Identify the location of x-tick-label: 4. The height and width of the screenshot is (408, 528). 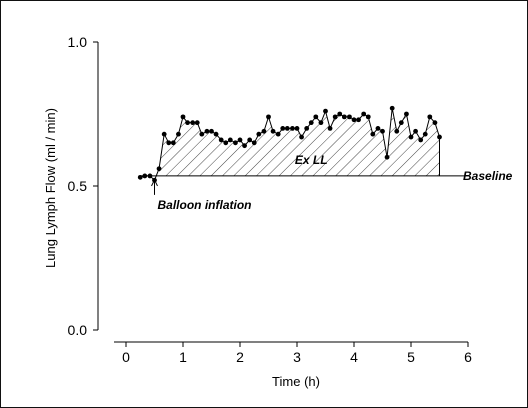
(354, 357).